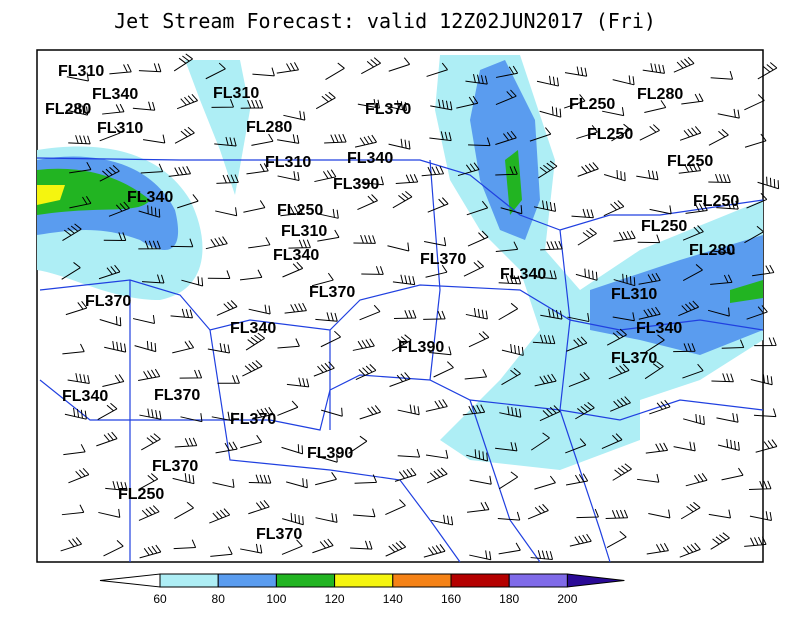 The image size is (800, 618). Describe the element at coordinates (660, 94) in the screenshot. I see `flight-level-label: FL280` at that location.